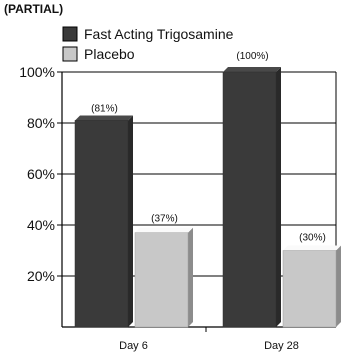 The width and height of the screenshot is (352, 352). I want to click on y-tick-label: 100%, so click(37, 72).